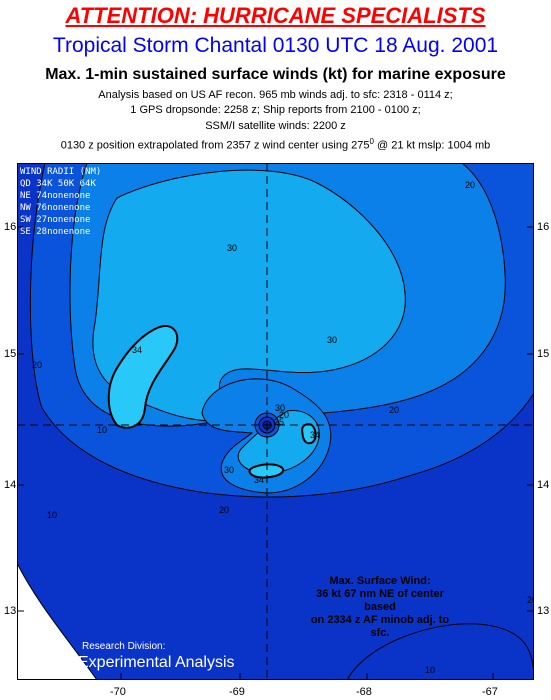 This screenshot has width=551, height=700. What do you see at coordinates (237, 692) in the screenshot?
I see `x-tick-label: -69` at bounding box center [237, 692].